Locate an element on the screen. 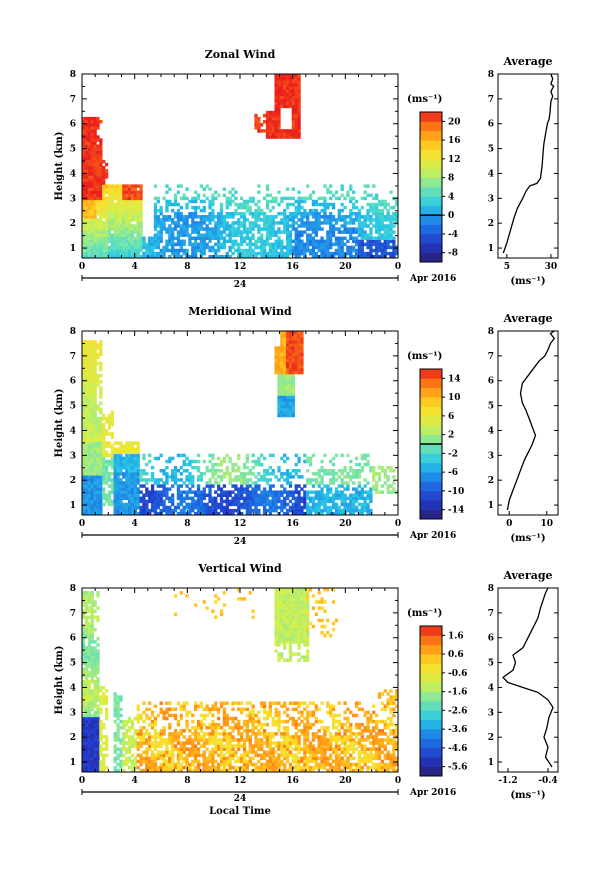 This screenshot has height=873, width=611. x-tick-label: 20 is located at coordinates (345, 524).